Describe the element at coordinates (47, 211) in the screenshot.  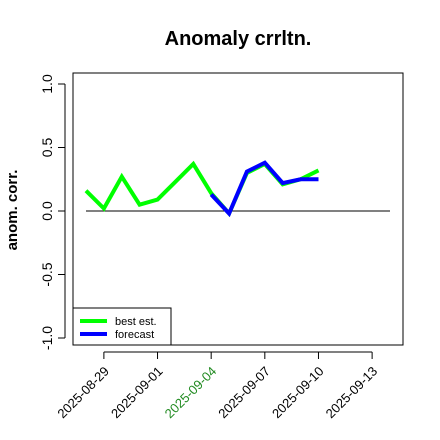
I see `y-tick-label: 0.0` at that location.